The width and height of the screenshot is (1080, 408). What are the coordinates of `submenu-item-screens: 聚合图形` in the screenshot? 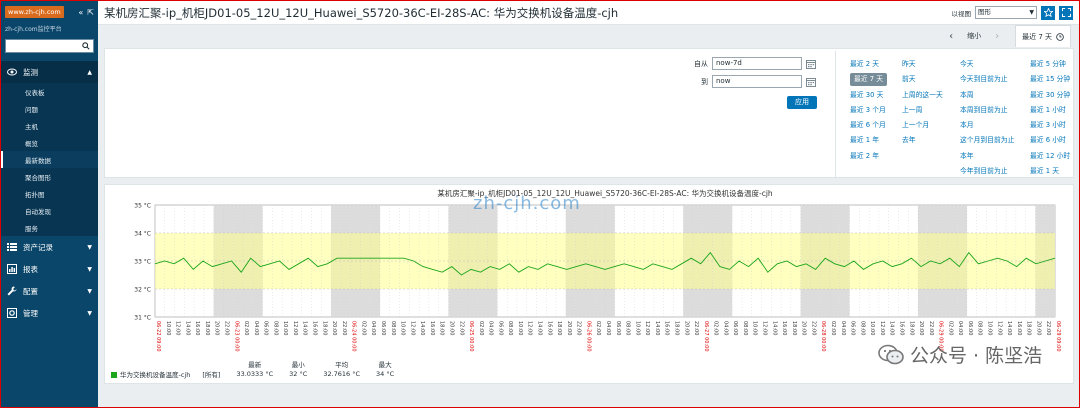 It's located at (38, 177).